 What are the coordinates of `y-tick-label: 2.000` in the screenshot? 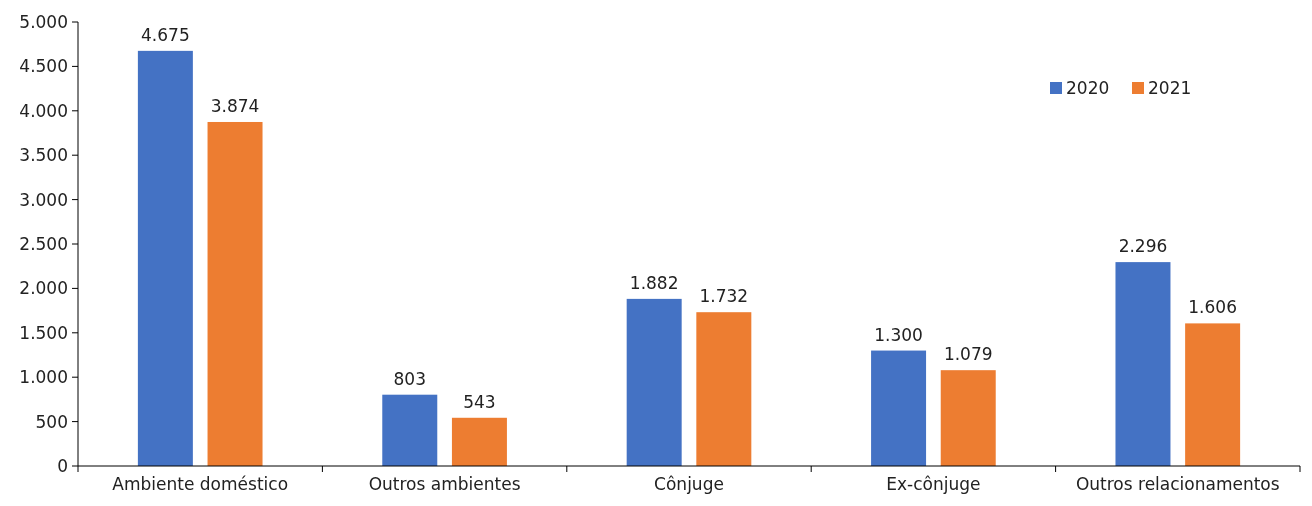 It's located at (43, 288).